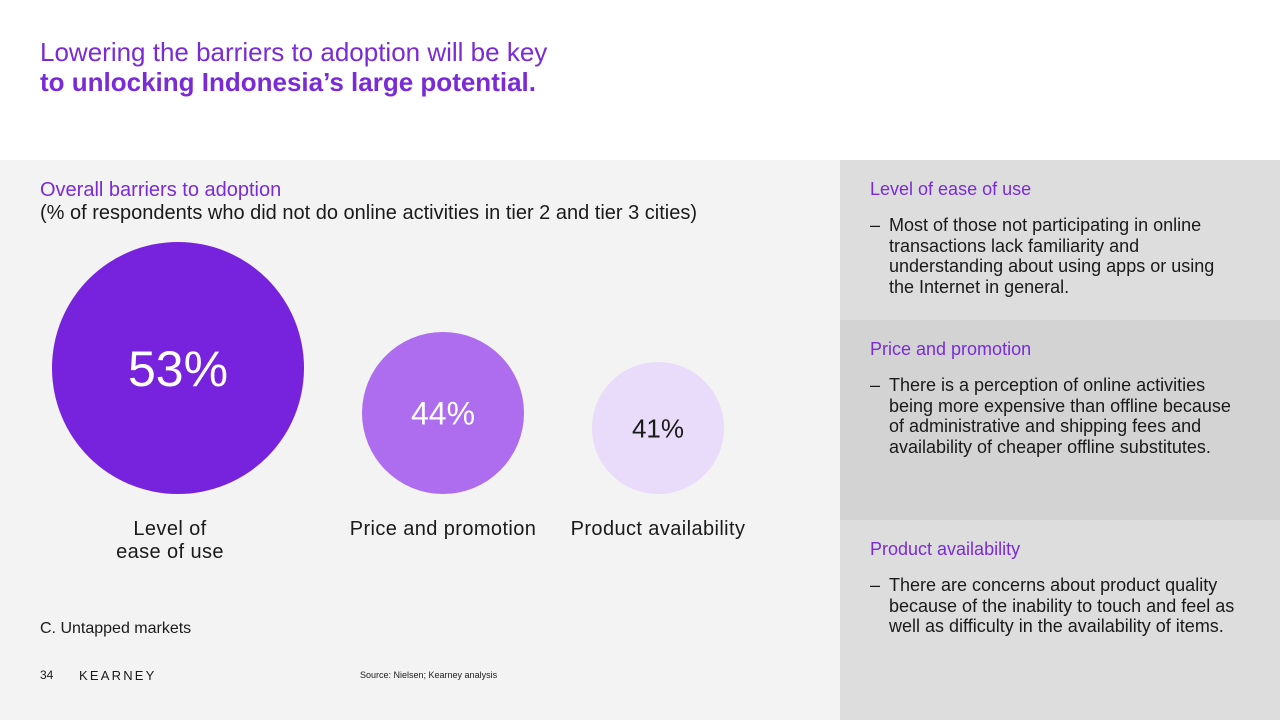 The width and height of the screenshot is (1280, 720). I want to click on category-label: Product availability, so click(658, 529).